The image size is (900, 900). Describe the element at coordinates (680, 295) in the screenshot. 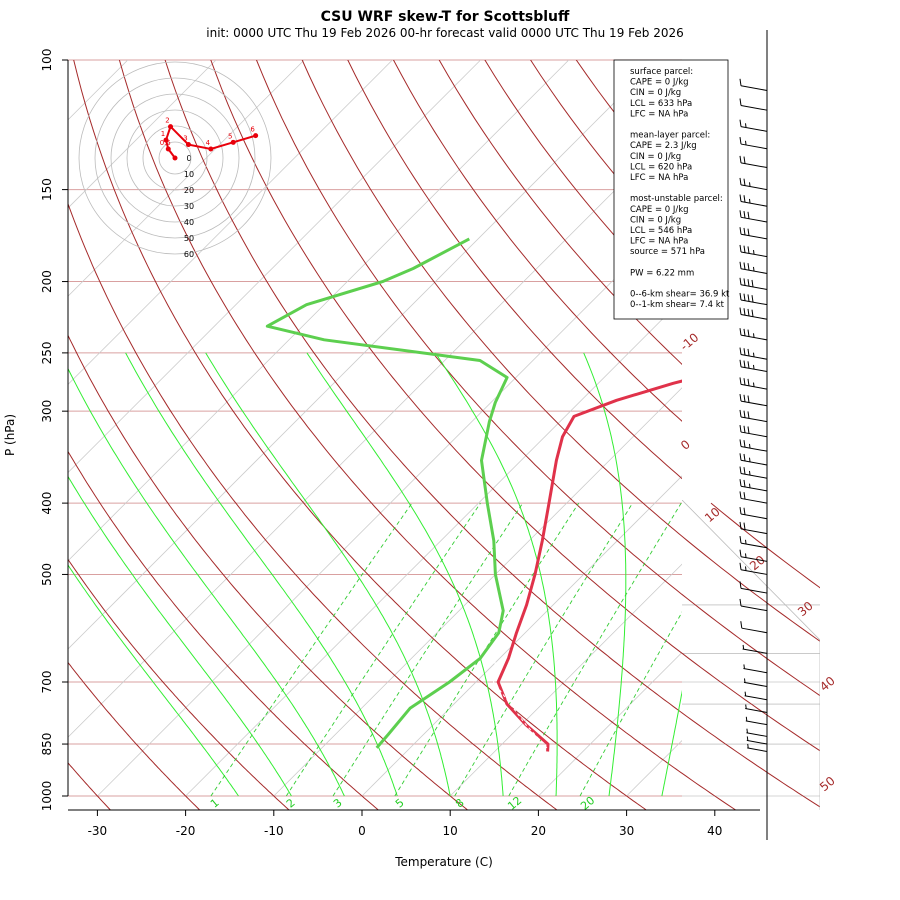

I see `info-line-21: 0--6-km shear= 36.9 kt` at that location.